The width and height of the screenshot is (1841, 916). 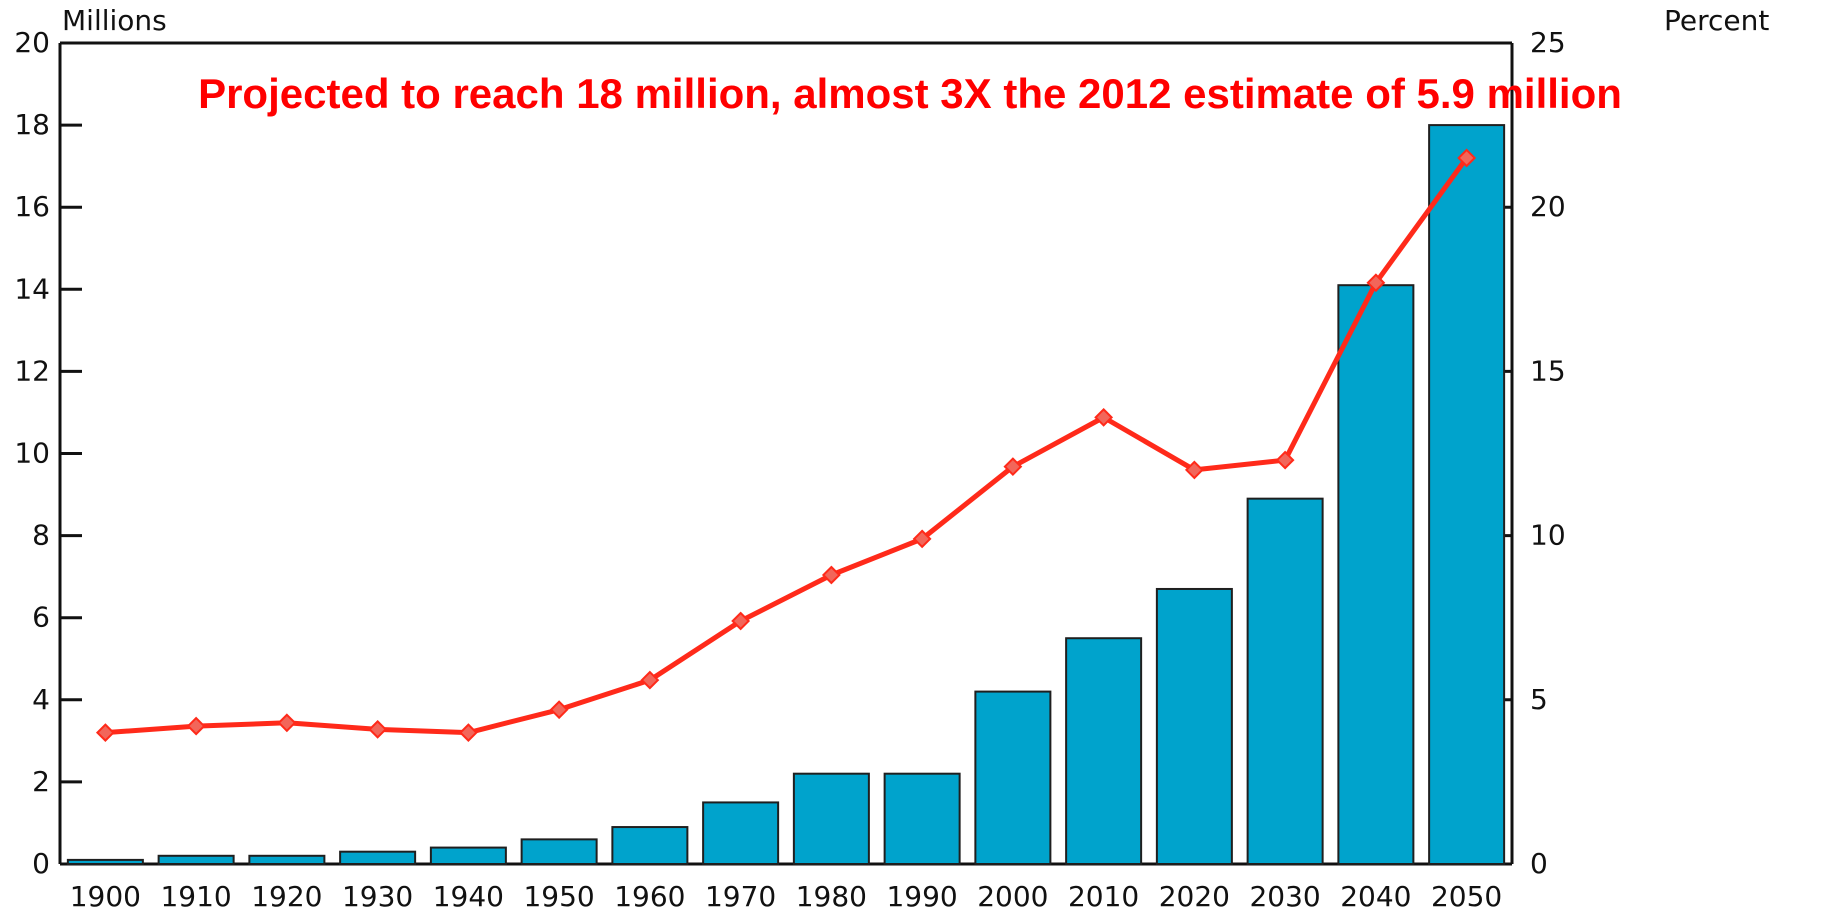 I want to click on x-axis-tick-label: 2010, so click(x=1103, y=896).